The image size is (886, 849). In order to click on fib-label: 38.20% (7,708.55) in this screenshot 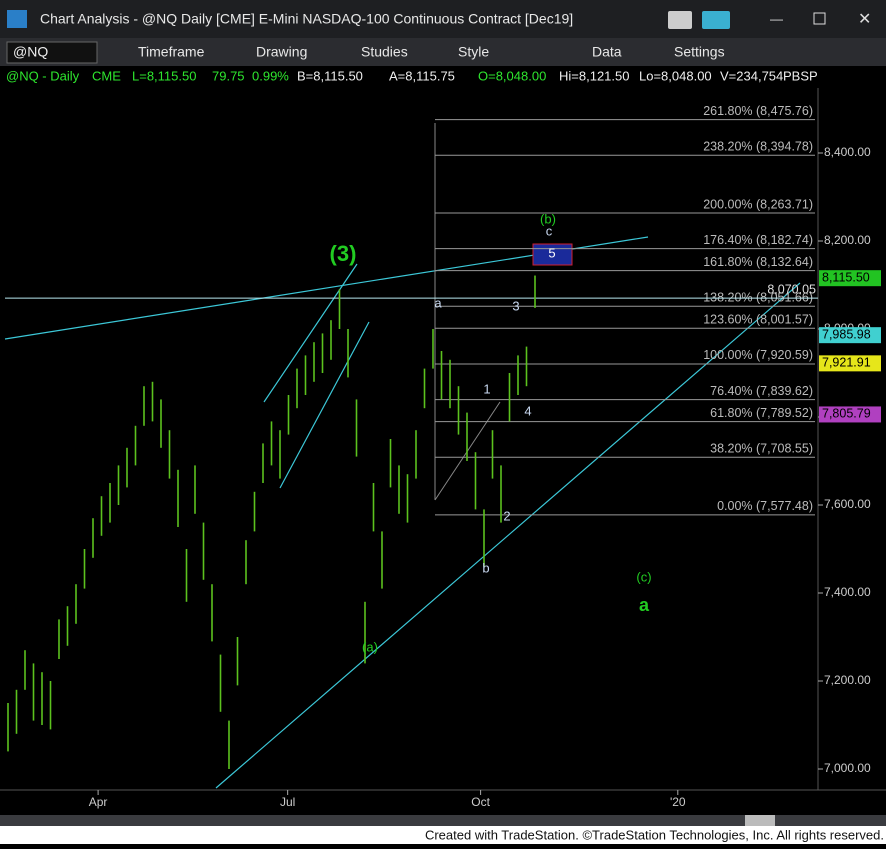, I will do `click(761, 449)`.